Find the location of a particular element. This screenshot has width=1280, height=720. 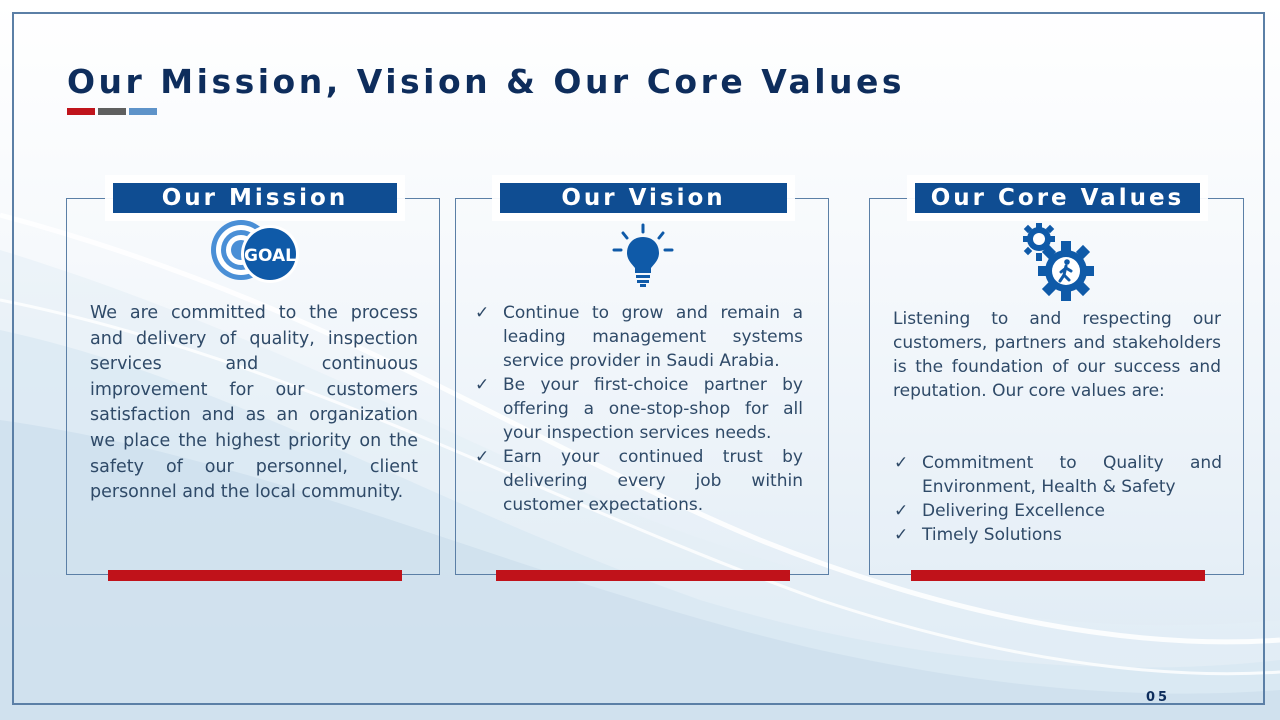

goal-target-icon: GOAL is located at coordinates (255, 251).